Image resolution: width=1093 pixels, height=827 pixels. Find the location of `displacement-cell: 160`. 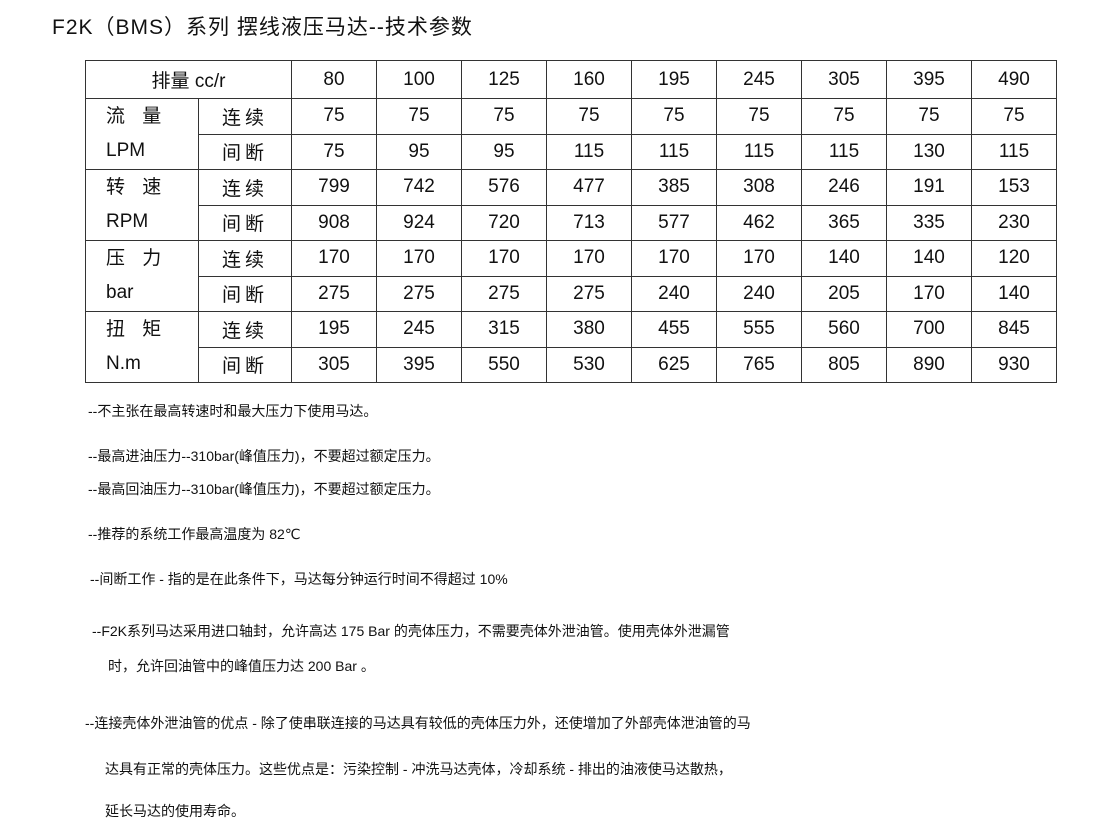

displacement-cell: 160 is located at coordinates (589, 79).